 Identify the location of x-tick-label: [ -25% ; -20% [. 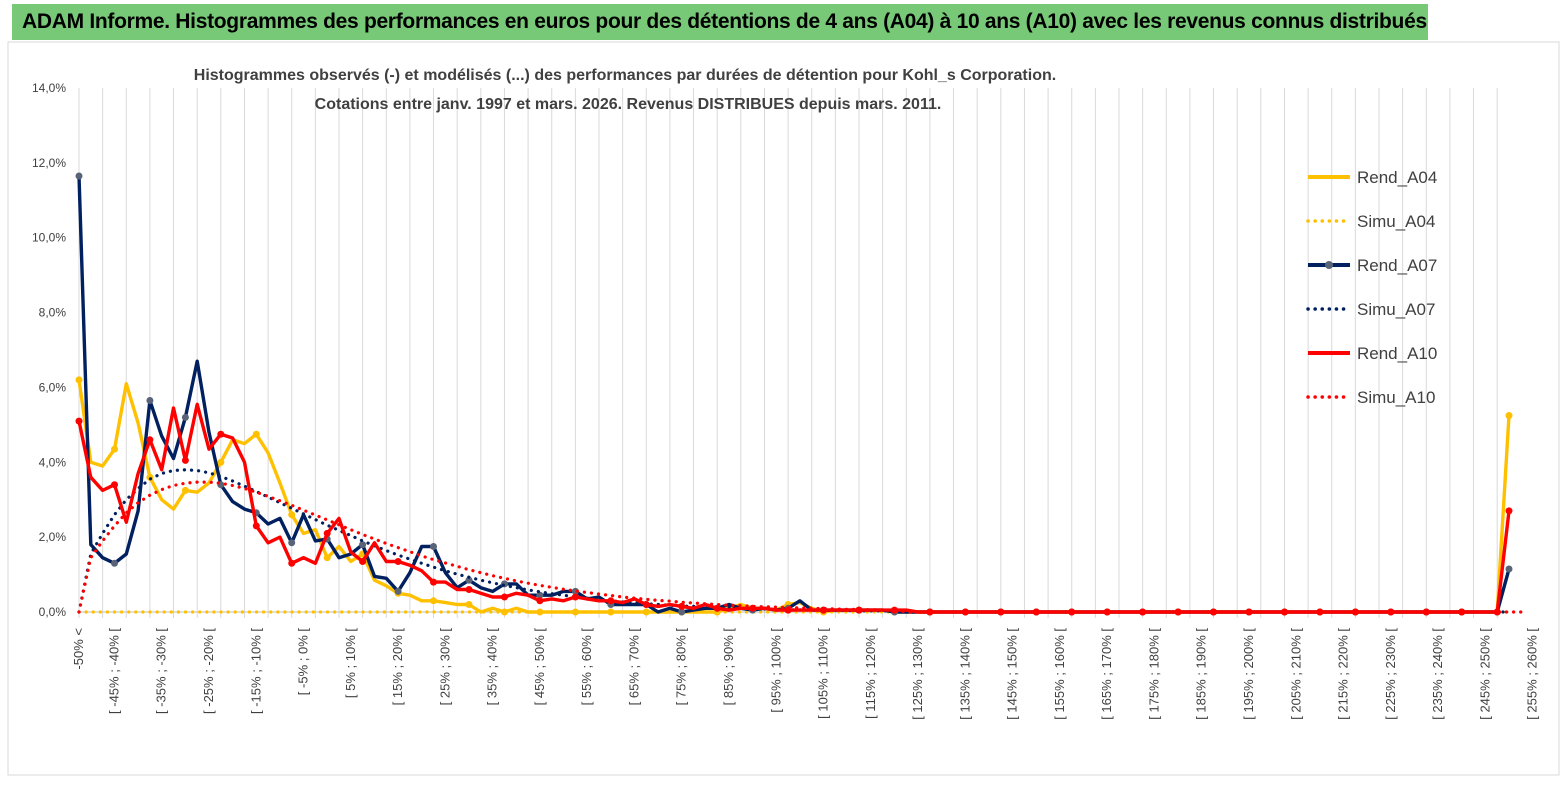
(208, 671).